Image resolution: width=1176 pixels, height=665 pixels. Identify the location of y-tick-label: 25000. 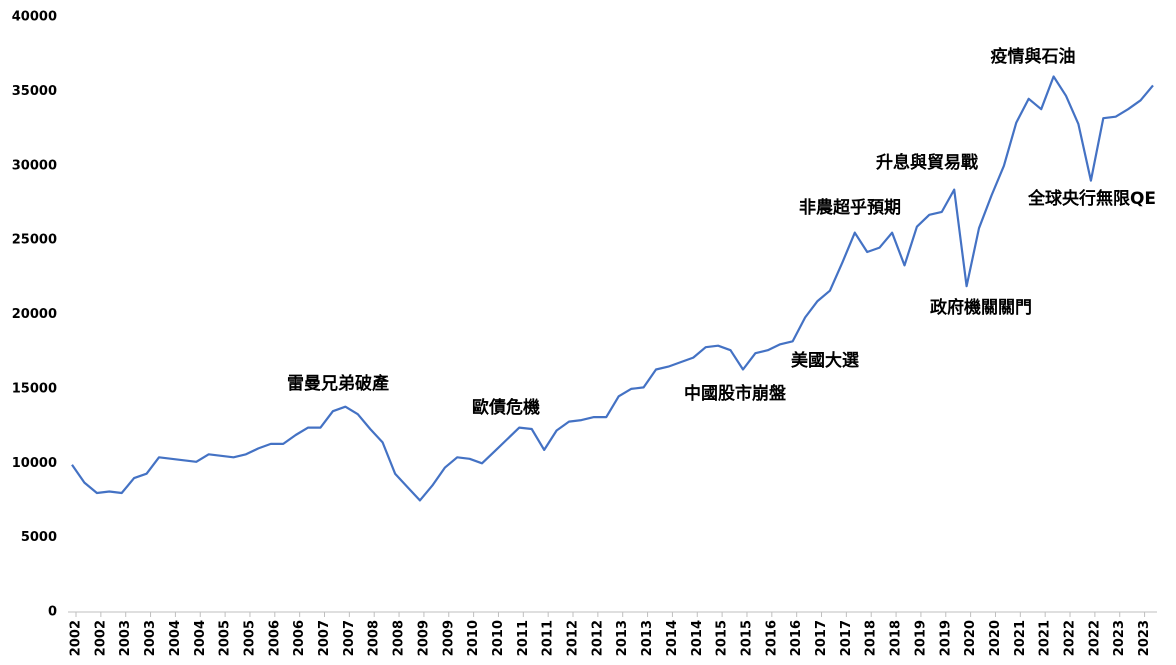
(34, 240).